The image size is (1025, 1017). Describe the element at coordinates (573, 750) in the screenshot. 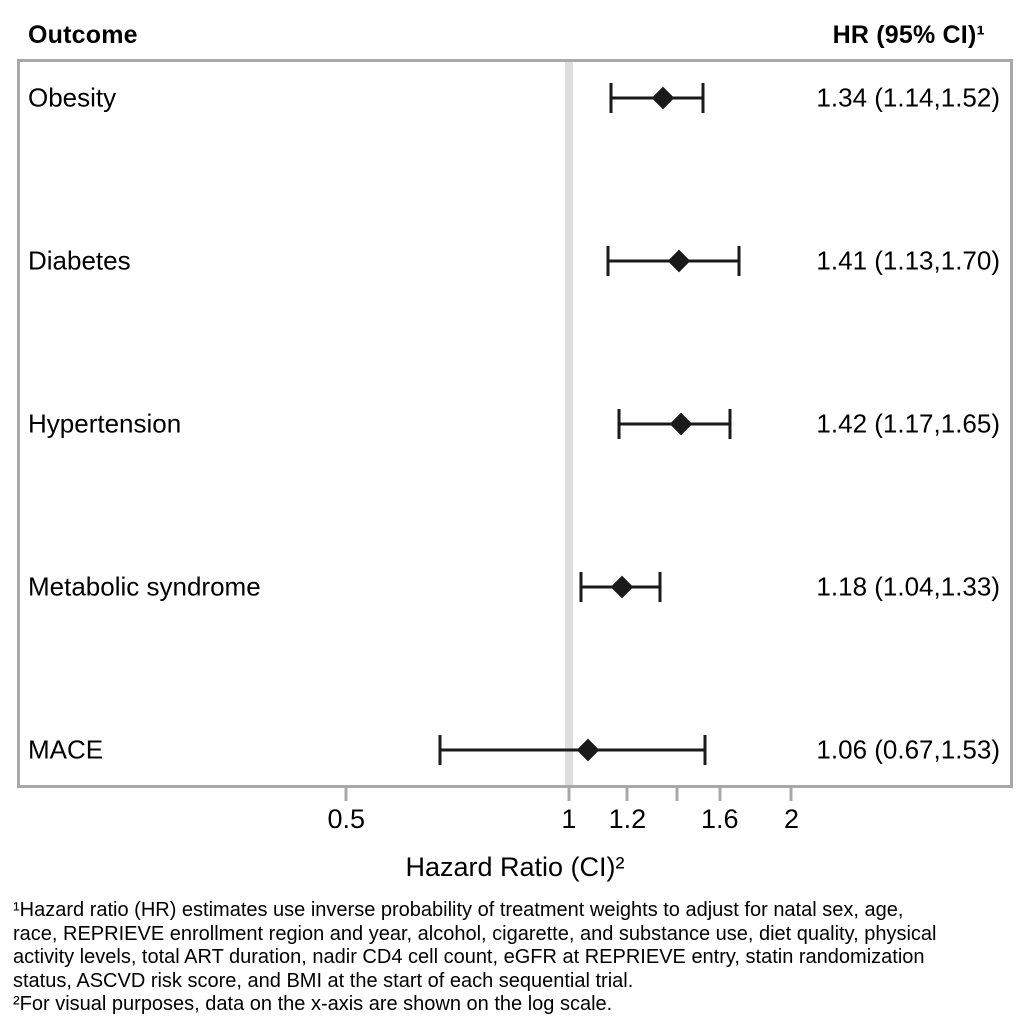

I see `ci-bar` at that location.